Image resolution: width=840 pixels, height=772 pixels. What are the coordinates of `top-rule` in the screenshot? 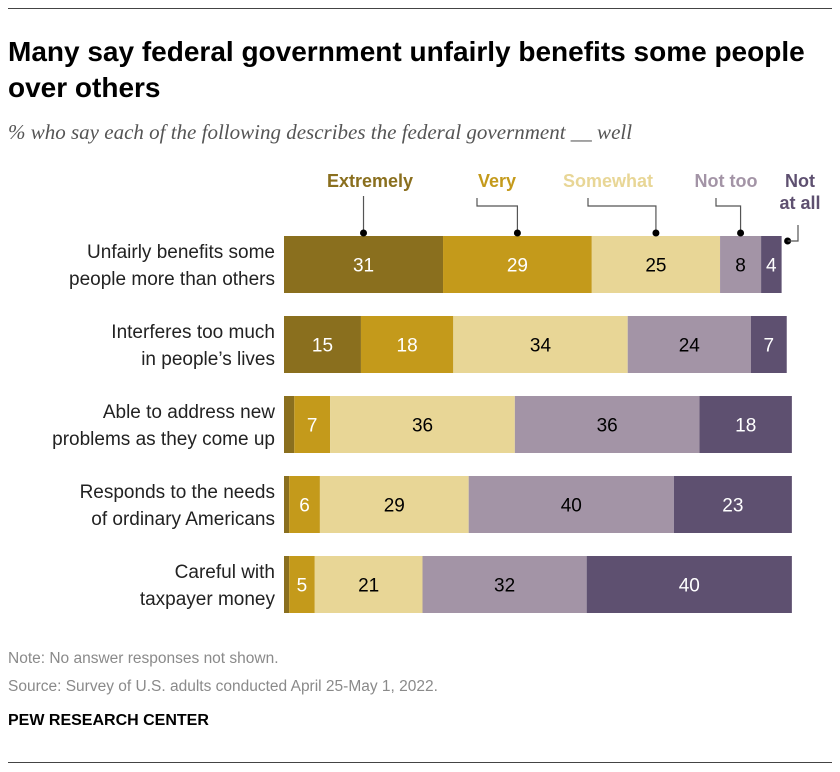 It's located at (420, 8).